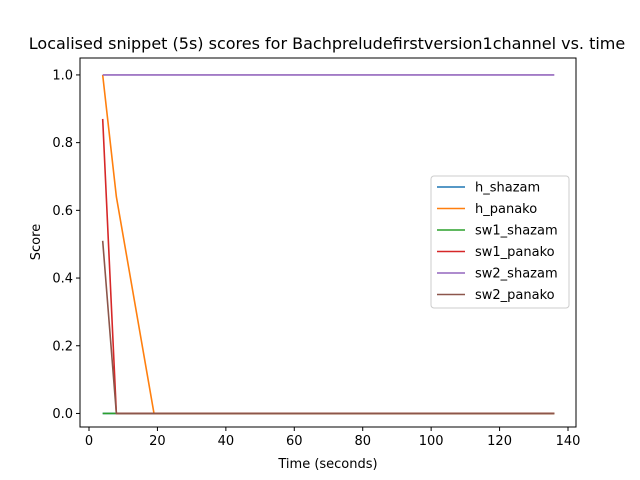  I want to click on y-axis-ticks: 0.0 0.2 0.4 0.6 0.8 1.0, so click(66, 245).